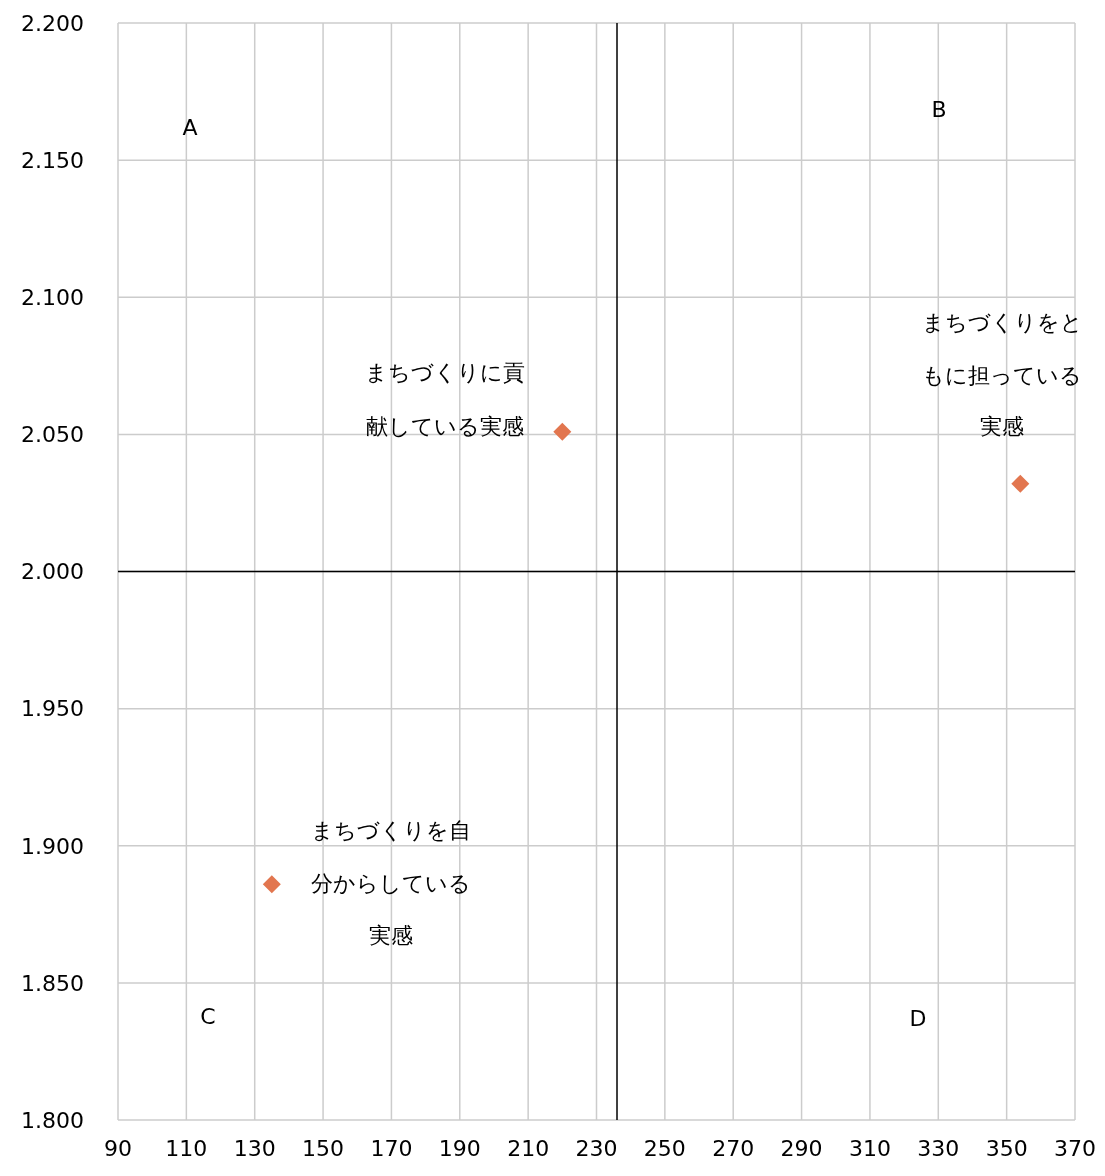 This screenshot has height=1176, width=1105. I want to click on text: まちづくりに貢献している実感, so click(445, 399).